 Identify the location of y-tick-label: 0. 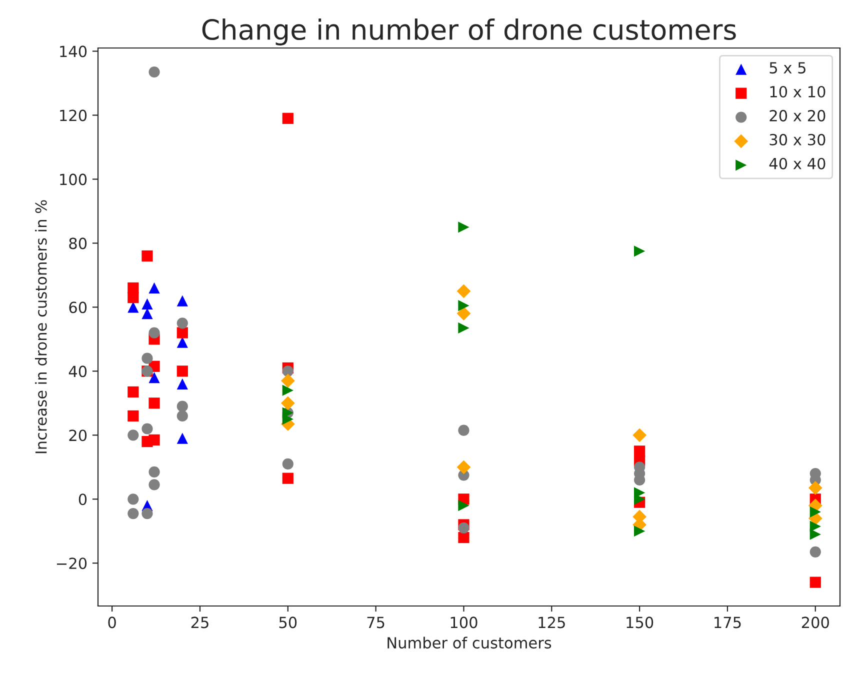
(82, 500).